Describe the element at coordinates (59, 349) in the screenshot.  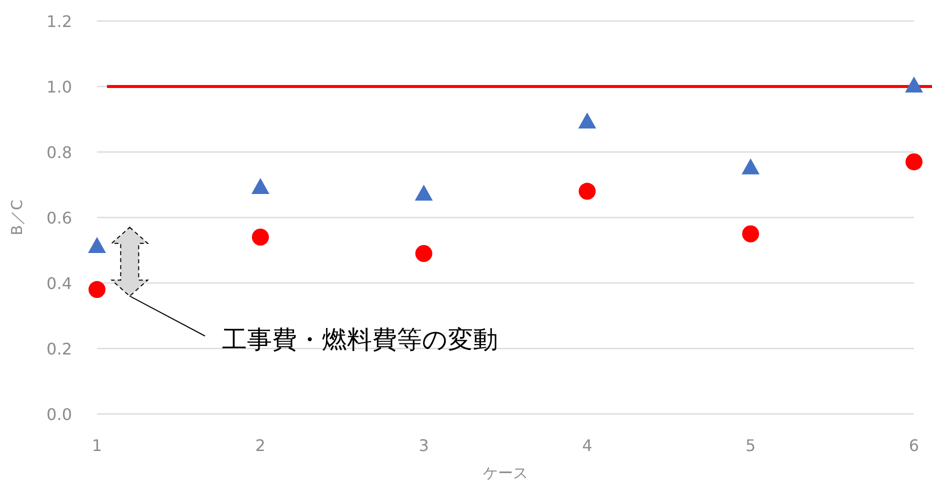
I see `y-tick-label: 0.2` at that location.